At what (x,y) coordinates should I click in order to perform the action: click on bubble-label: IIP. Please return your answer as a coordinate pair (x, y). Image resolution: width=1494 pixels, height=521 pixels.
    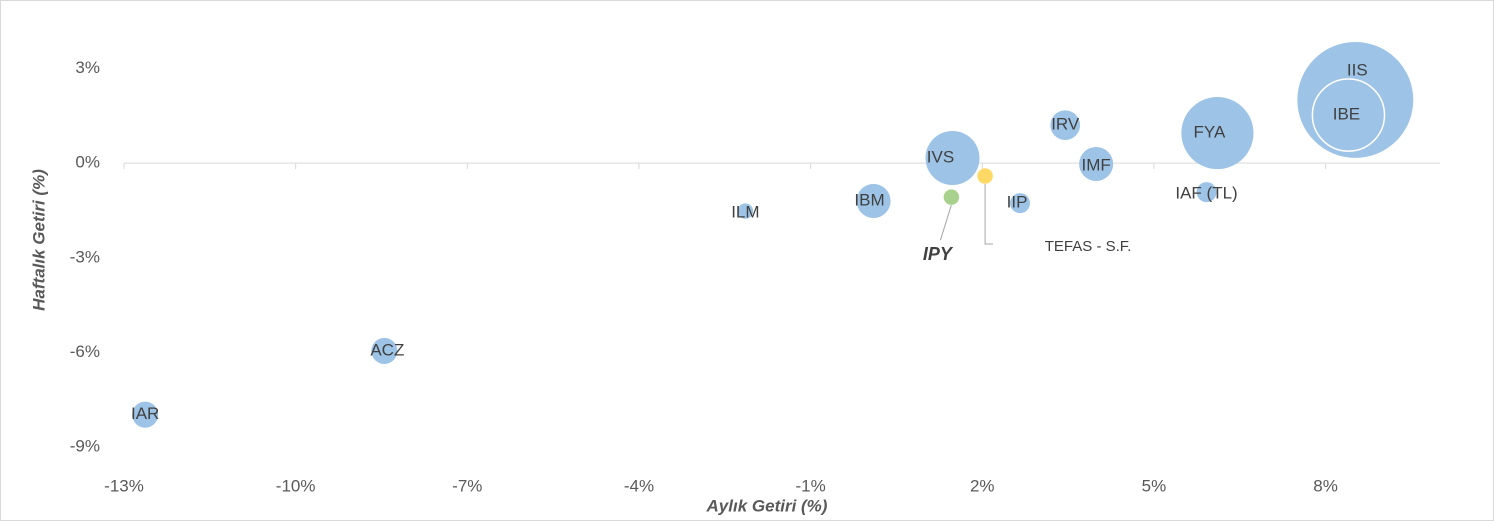
    Looking at the image, I should click on (1017, 202).